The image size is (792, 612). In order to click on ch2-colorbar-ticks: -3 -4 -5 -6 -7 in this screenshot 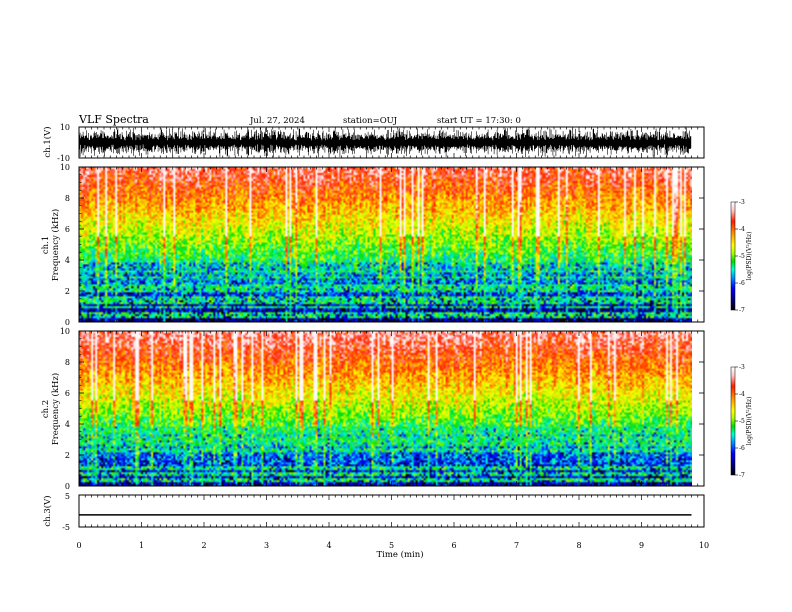, I will do `click(740, 421)`.